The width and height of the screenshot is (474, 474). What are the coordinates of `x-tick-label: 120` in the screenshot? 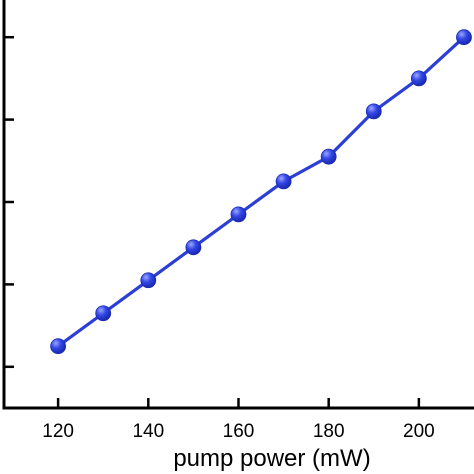 It's located at (58, 431).